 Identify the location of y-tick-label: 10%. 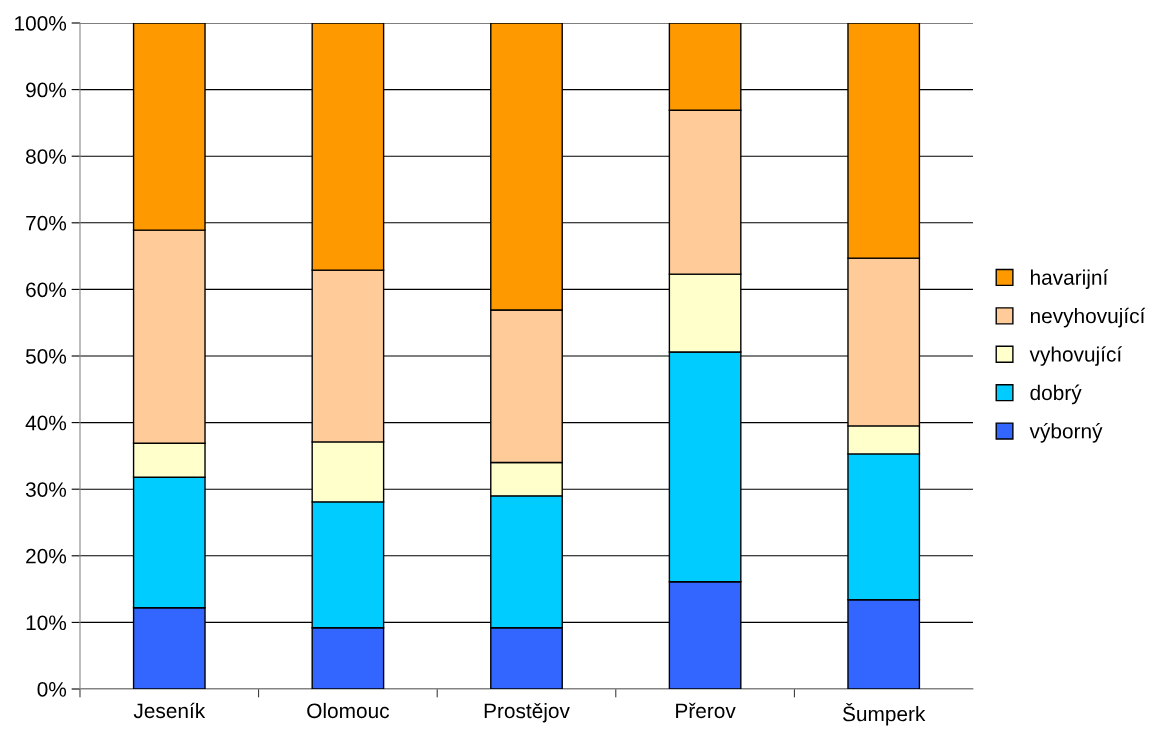
(46, 623).